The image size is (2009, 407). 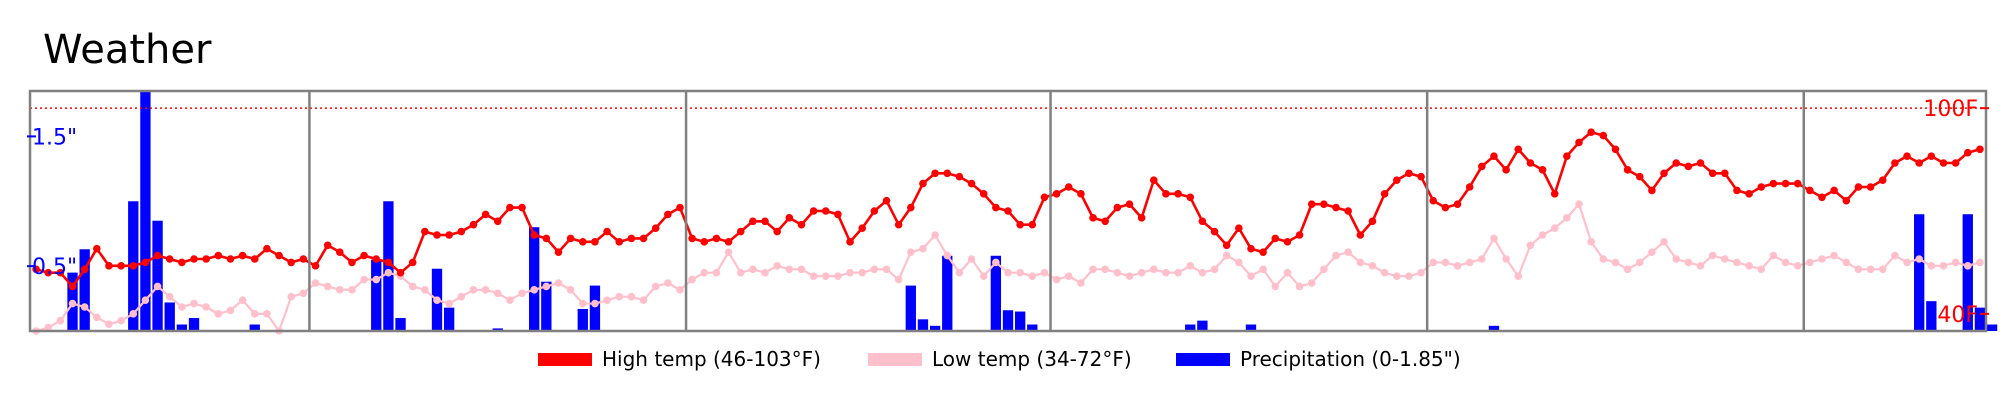 What do you see at coordinates (54, 137) in the screenshot?
I see `left-axis-tick-label: 1.5"` at bounding box center [54, 137].